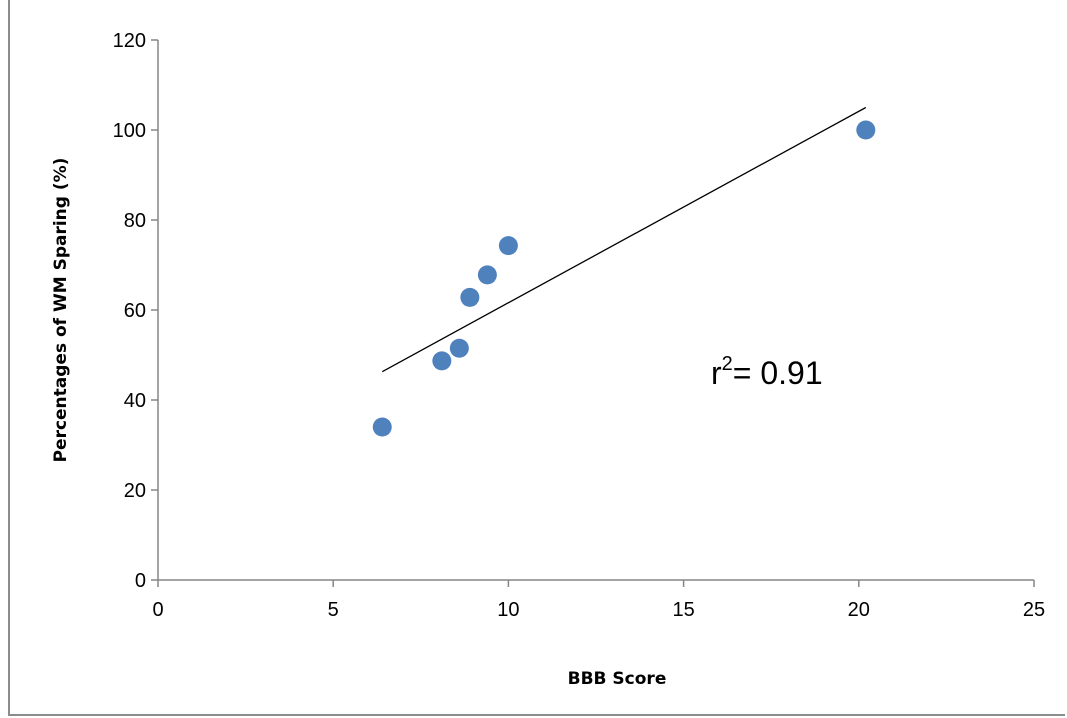 The width and height of the screenshot is (1067, 718). I want to click on y-axis-title: Percentages of WM Sparing (%), so click(61, 310).